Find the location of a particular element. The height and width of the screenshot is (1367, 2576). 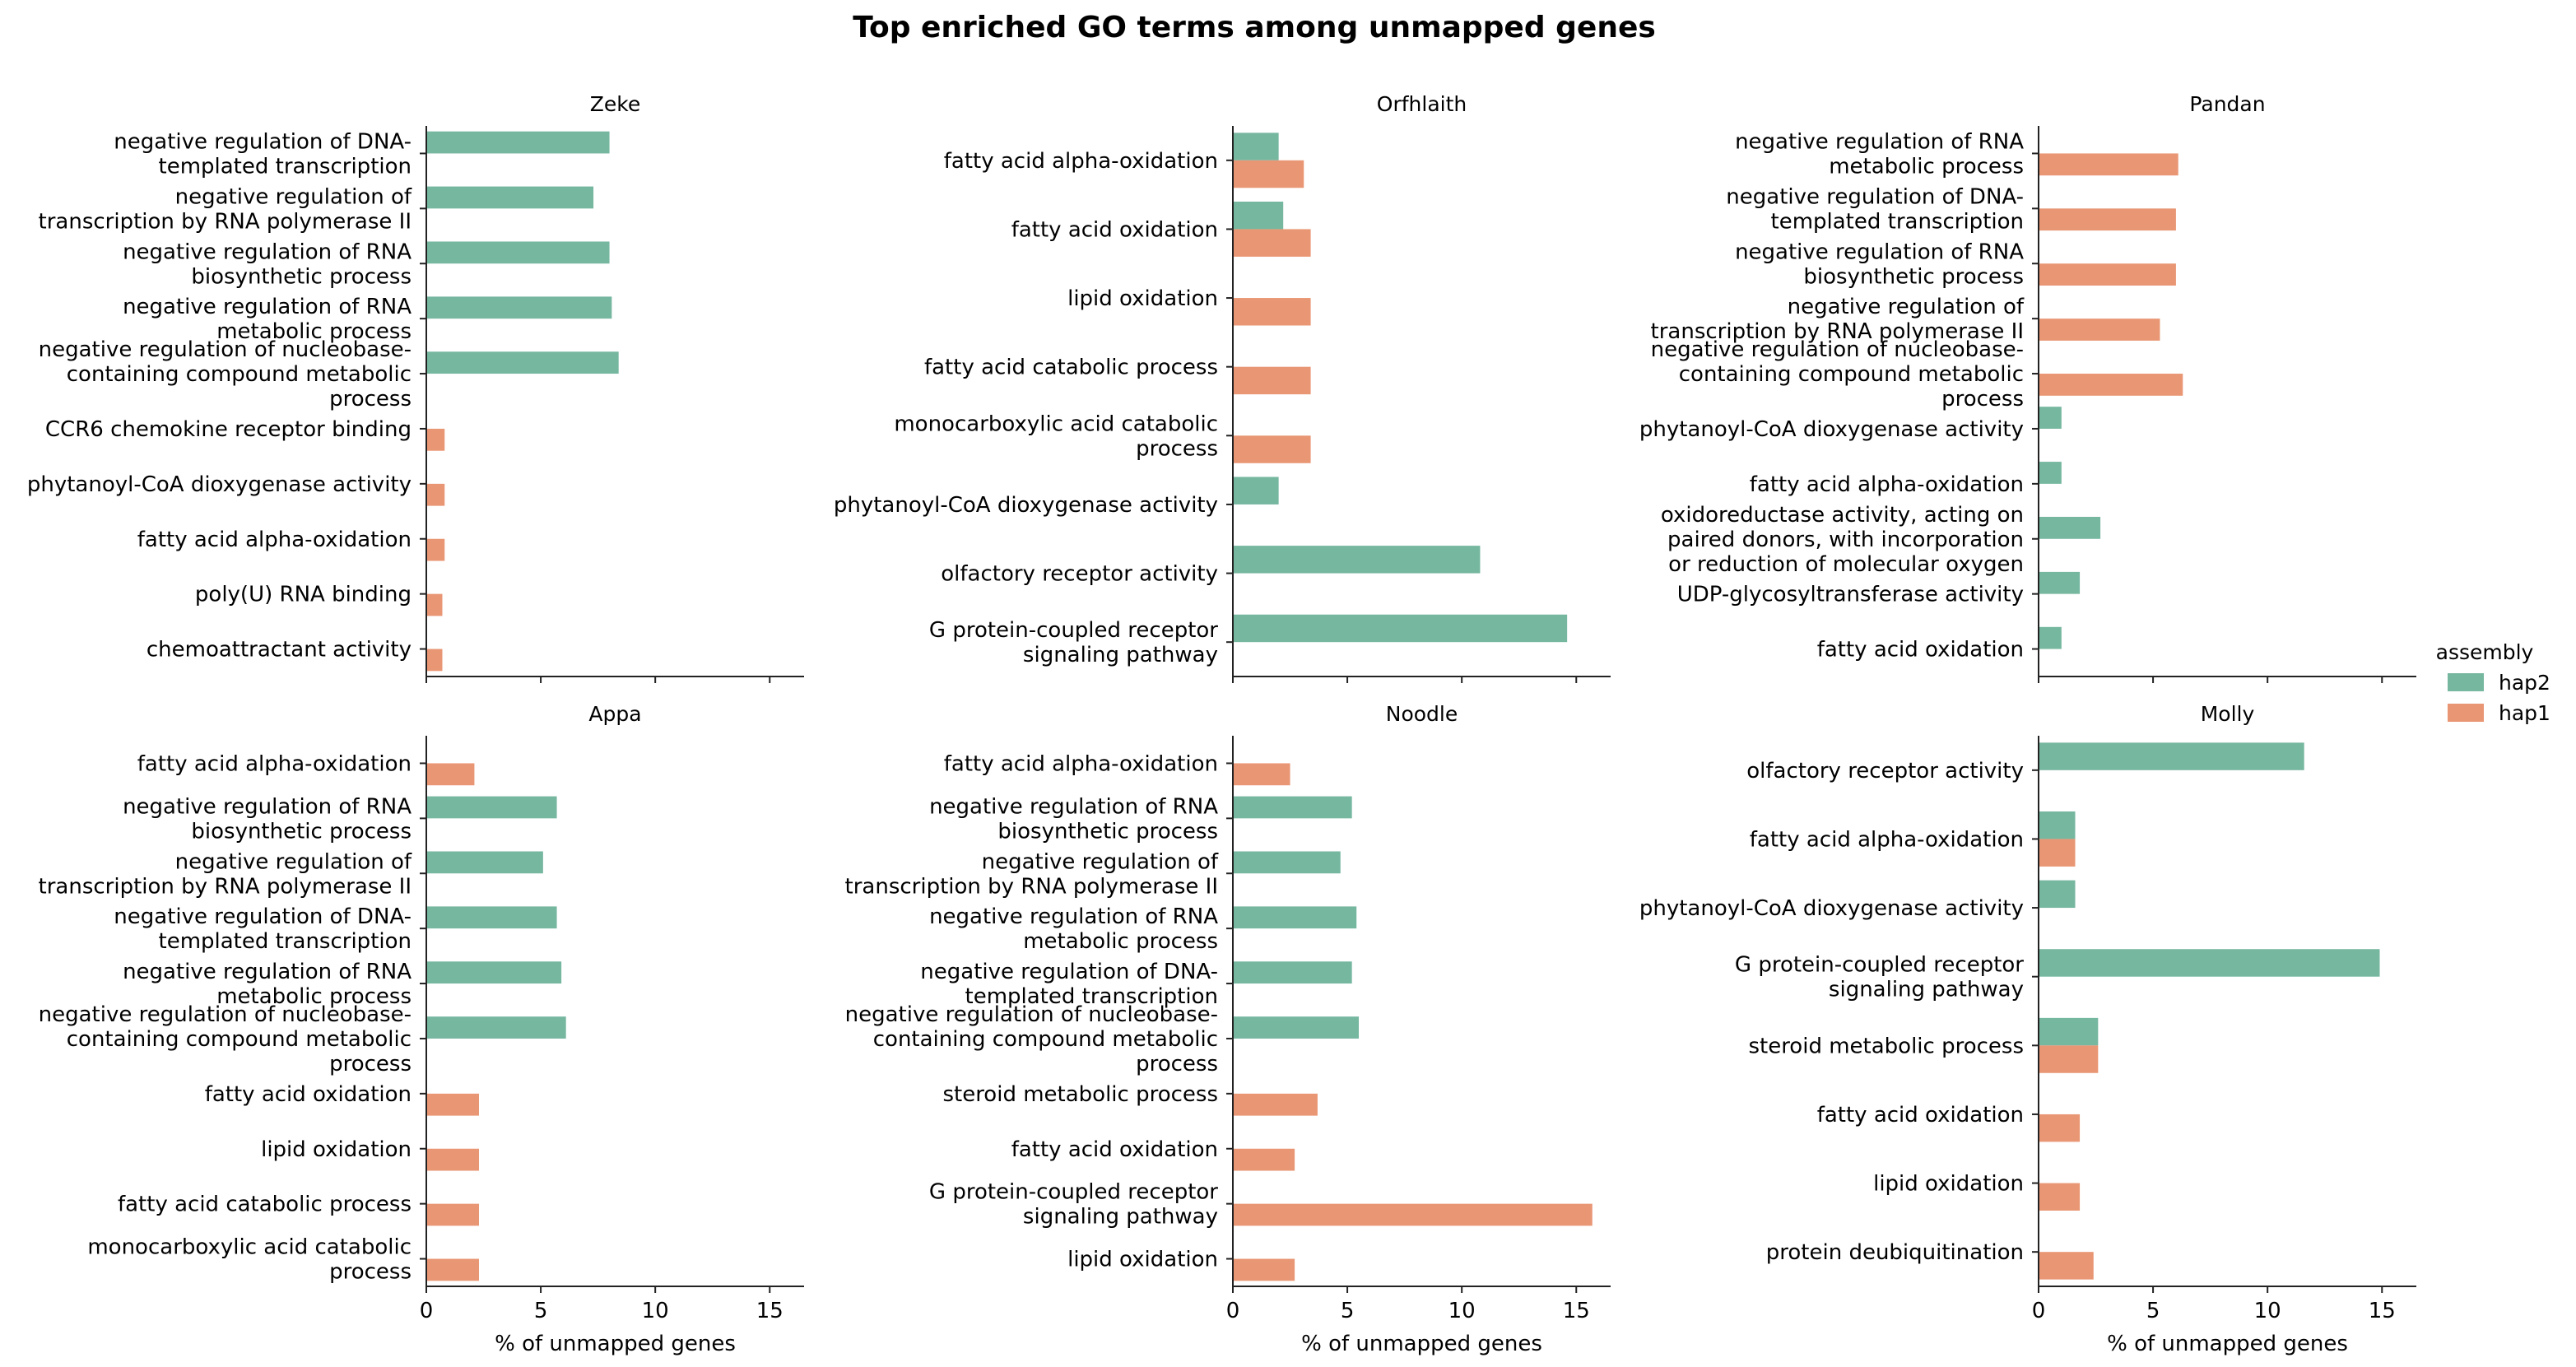

category-label-line: phytanoyl-CoA dioxygenase activity is located at coordinates (1026, 505).